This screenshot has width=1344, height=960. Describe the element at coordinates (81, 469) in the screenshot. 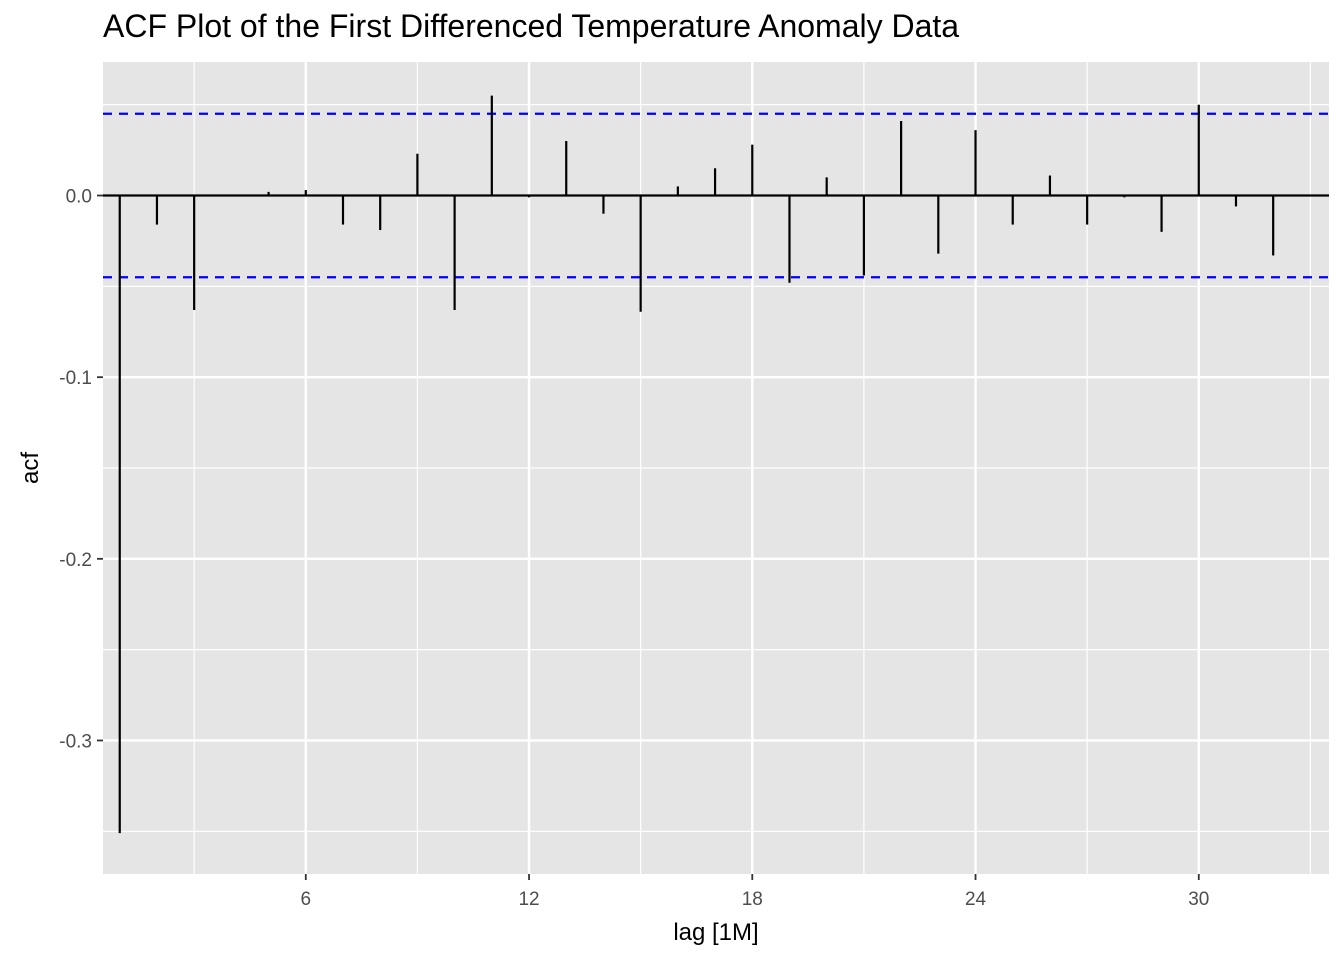

I see `y-axis-ticks: -0.3 -0.2 -0.1 0.0` at that location.